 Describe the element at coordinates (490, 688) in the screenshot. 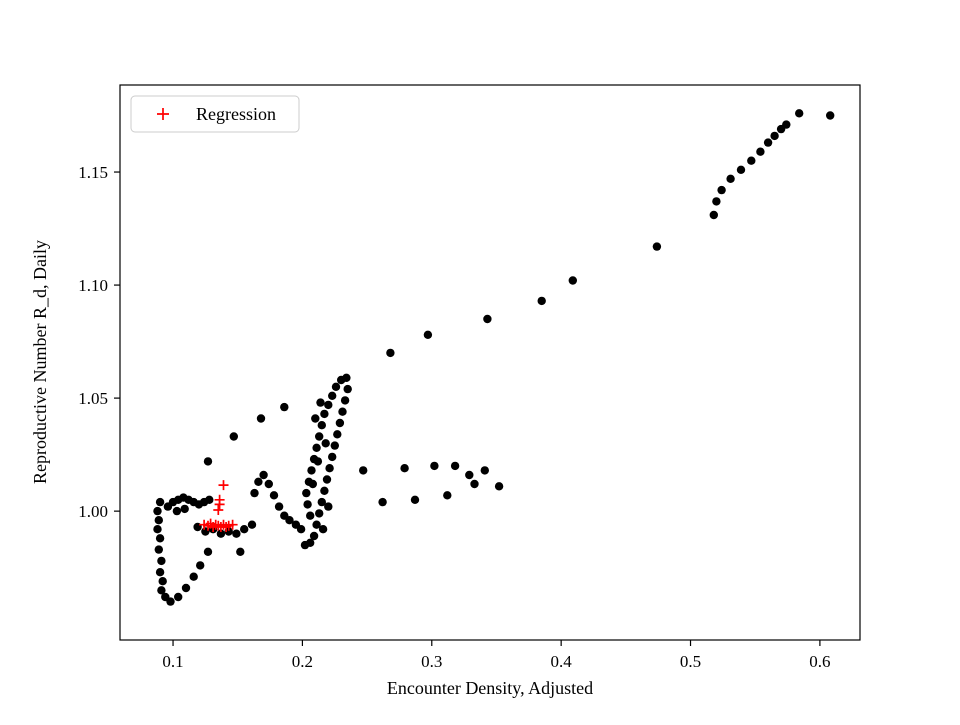

I see `x-axis-label: Encounter Density, Adjusted` at that location.